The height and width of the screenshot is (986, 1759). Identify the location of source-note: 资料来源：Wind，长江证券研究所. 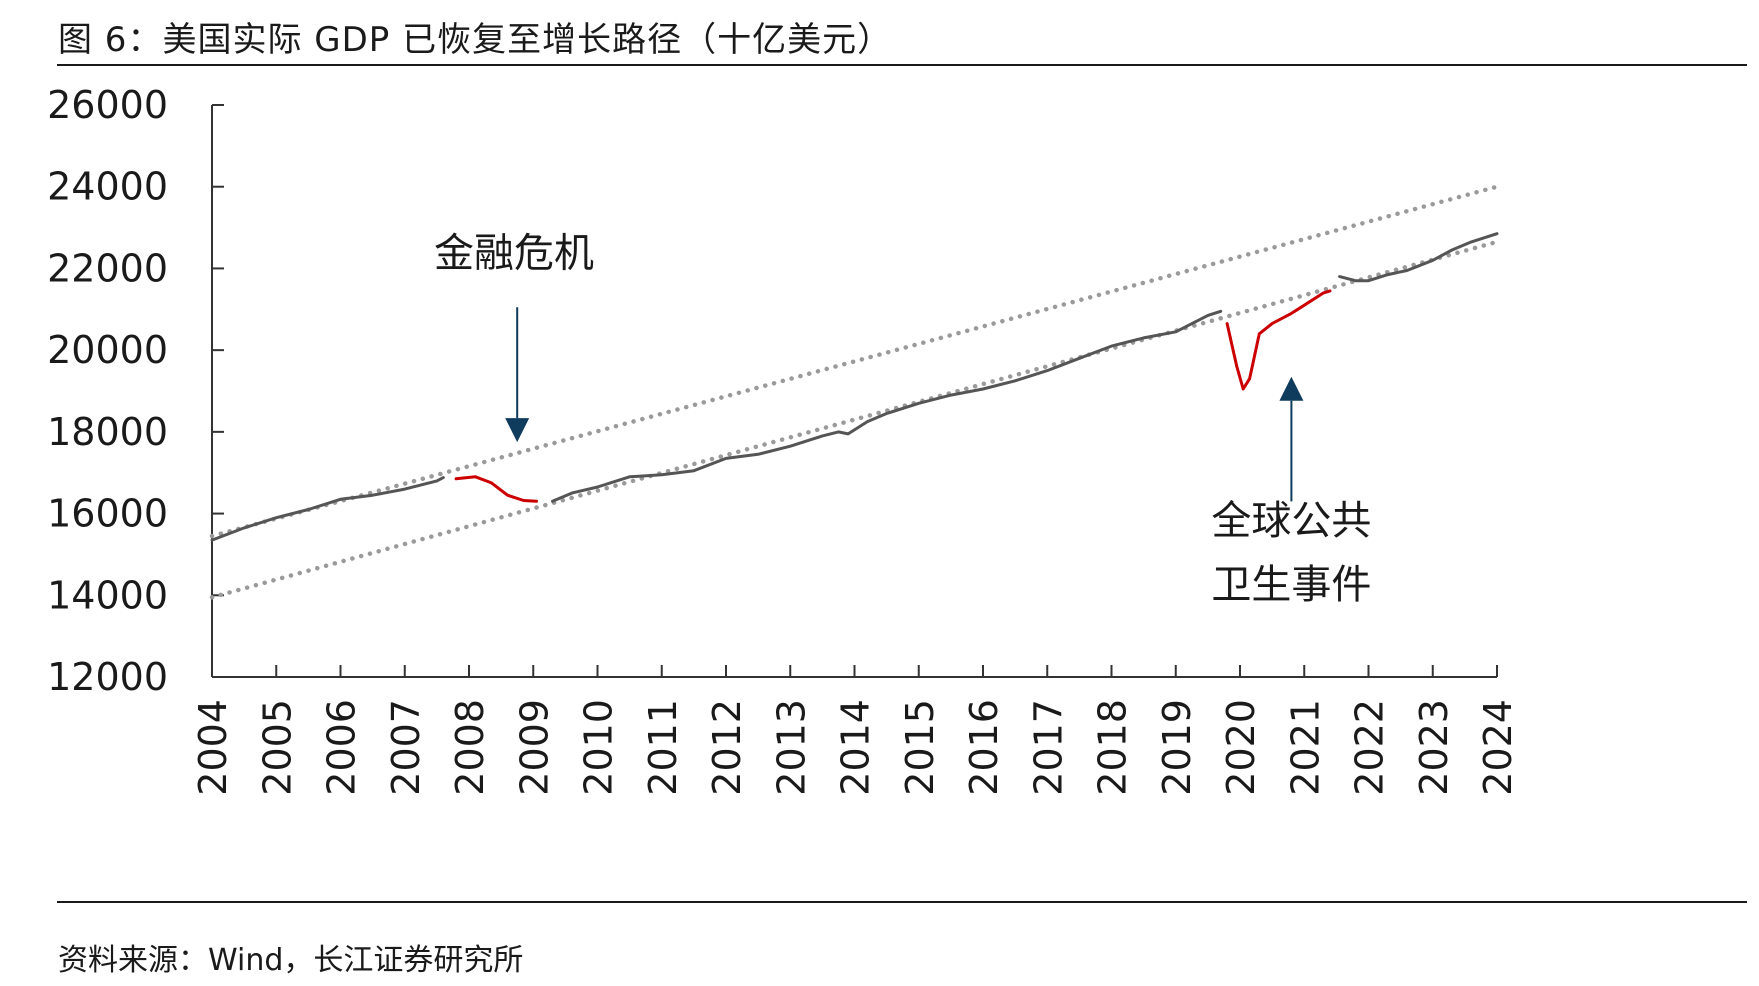
(291, 960).